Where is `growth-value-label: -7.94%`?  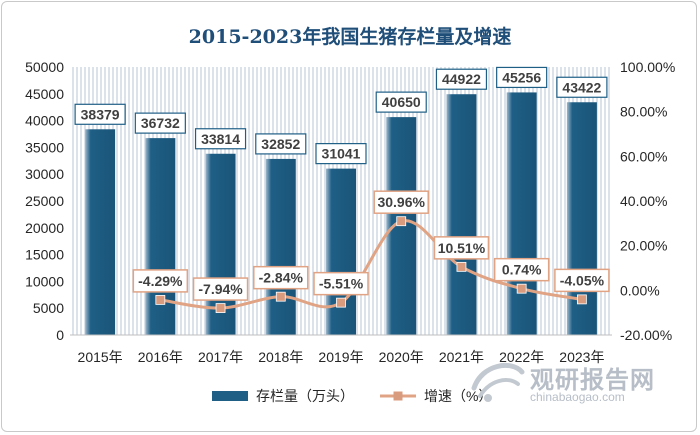 growth-value-label: -7.94% is located at coordinates (220, 289).